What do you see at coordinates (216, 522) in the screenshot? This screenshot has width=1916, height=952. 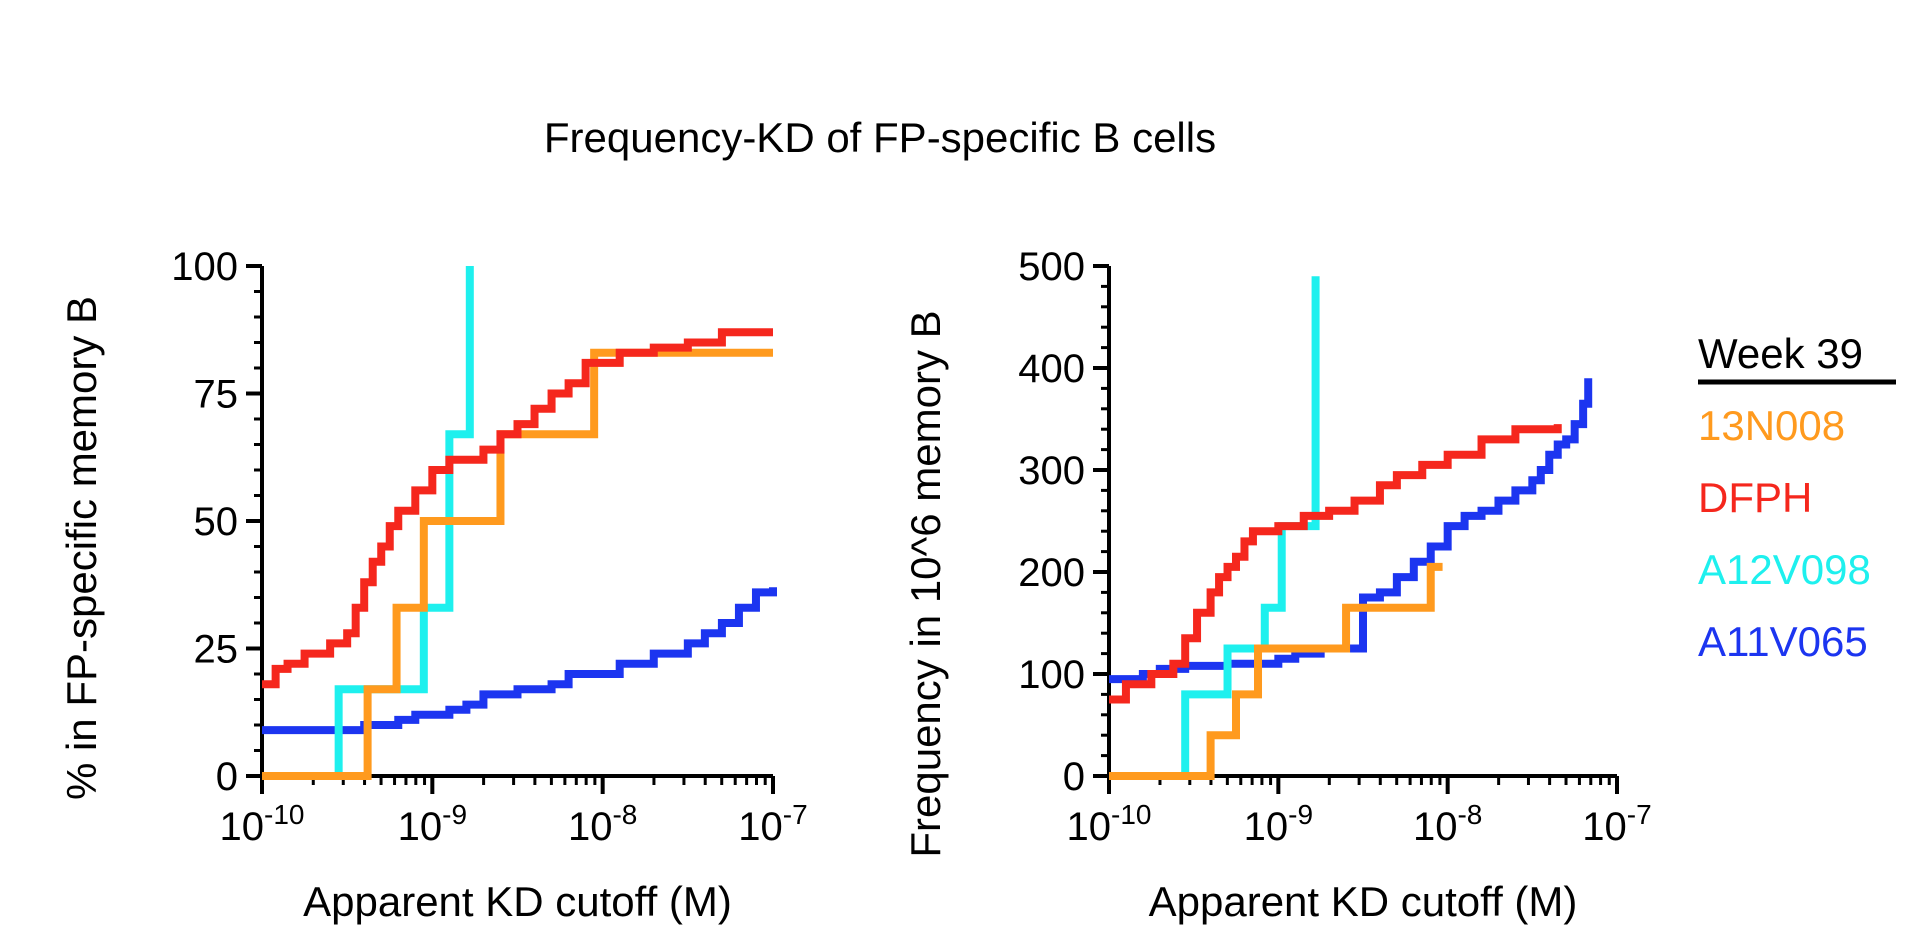 I see `y-tick-label: 50` at bounding box center [216, 522].